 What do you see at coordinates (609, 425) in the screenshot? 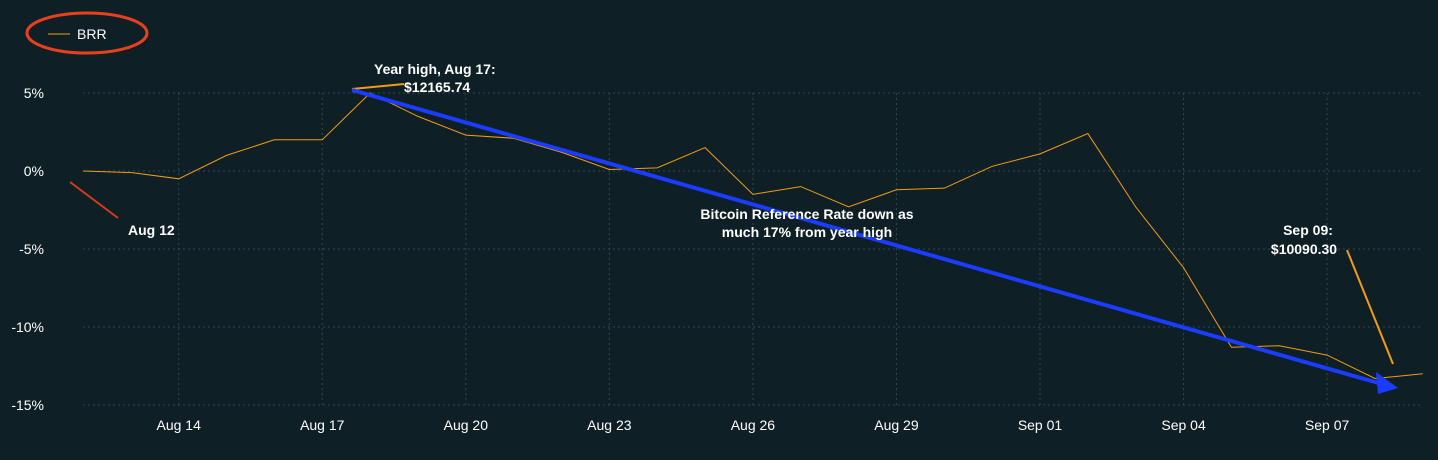
I see `x-tick-label: Aug 23` at bounding box center [609, 425].